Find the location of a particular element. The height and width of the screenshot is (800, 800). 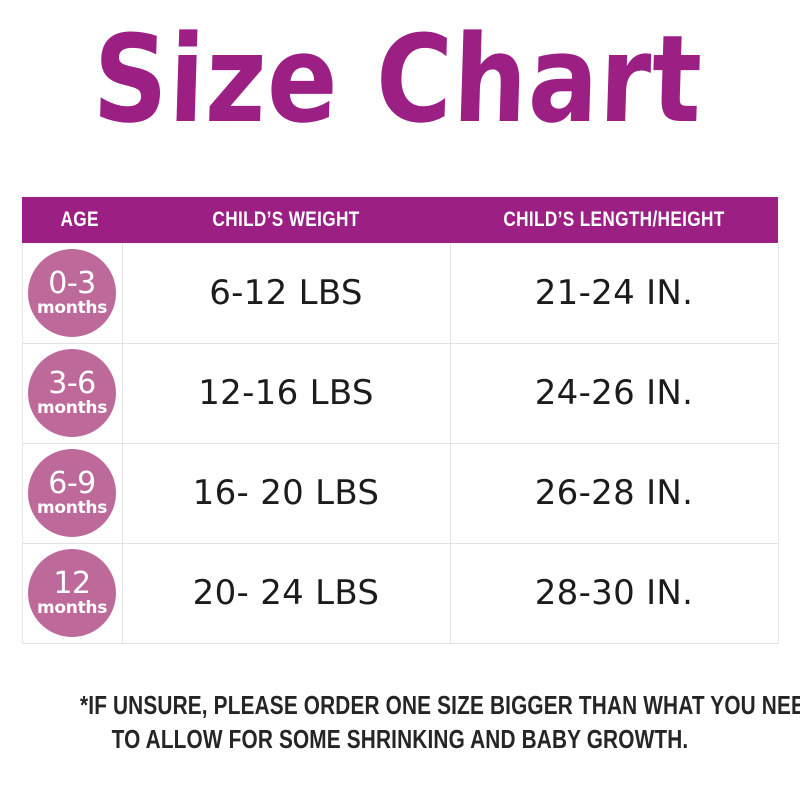

age-badge: 0-3 months is located at coordinates (72, 292).